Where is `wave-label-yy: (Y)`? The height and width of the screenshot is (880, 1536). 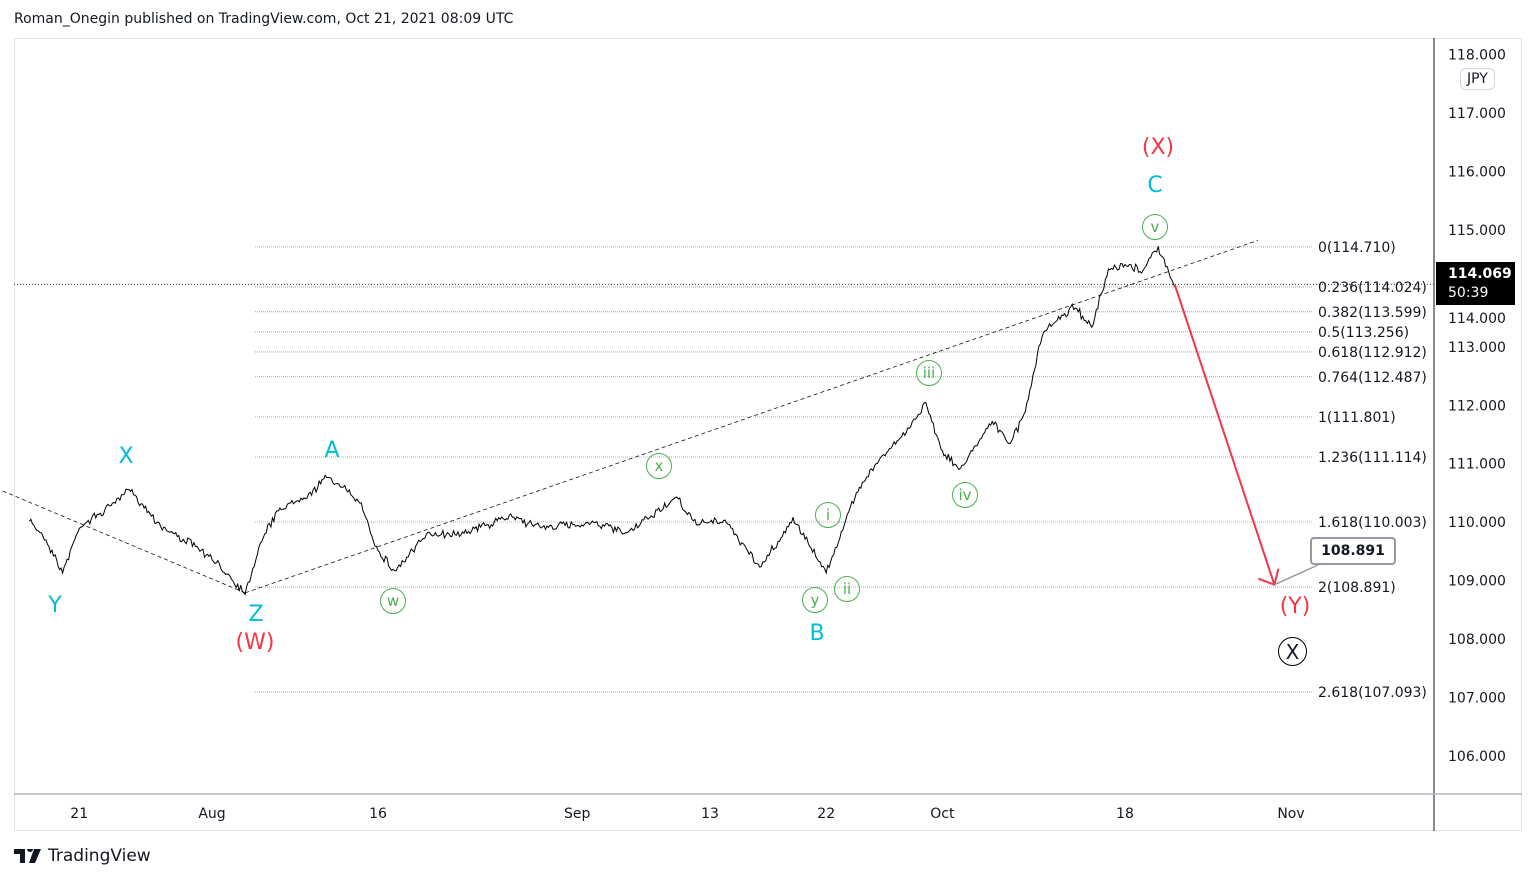 wave-label-yy: (Y) is located at coordinates (1295, 606).